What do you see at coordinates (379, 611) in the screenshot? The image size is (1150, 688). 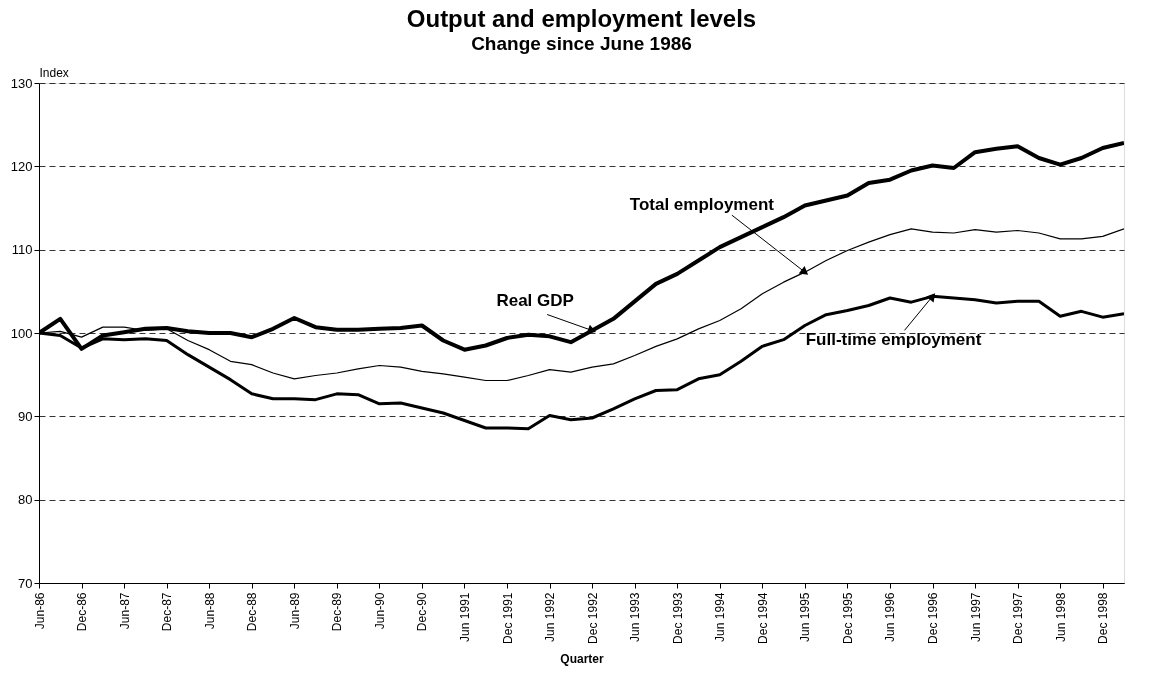 I see `x-tick-label: Jun-90` at bounding box center [379, 611].